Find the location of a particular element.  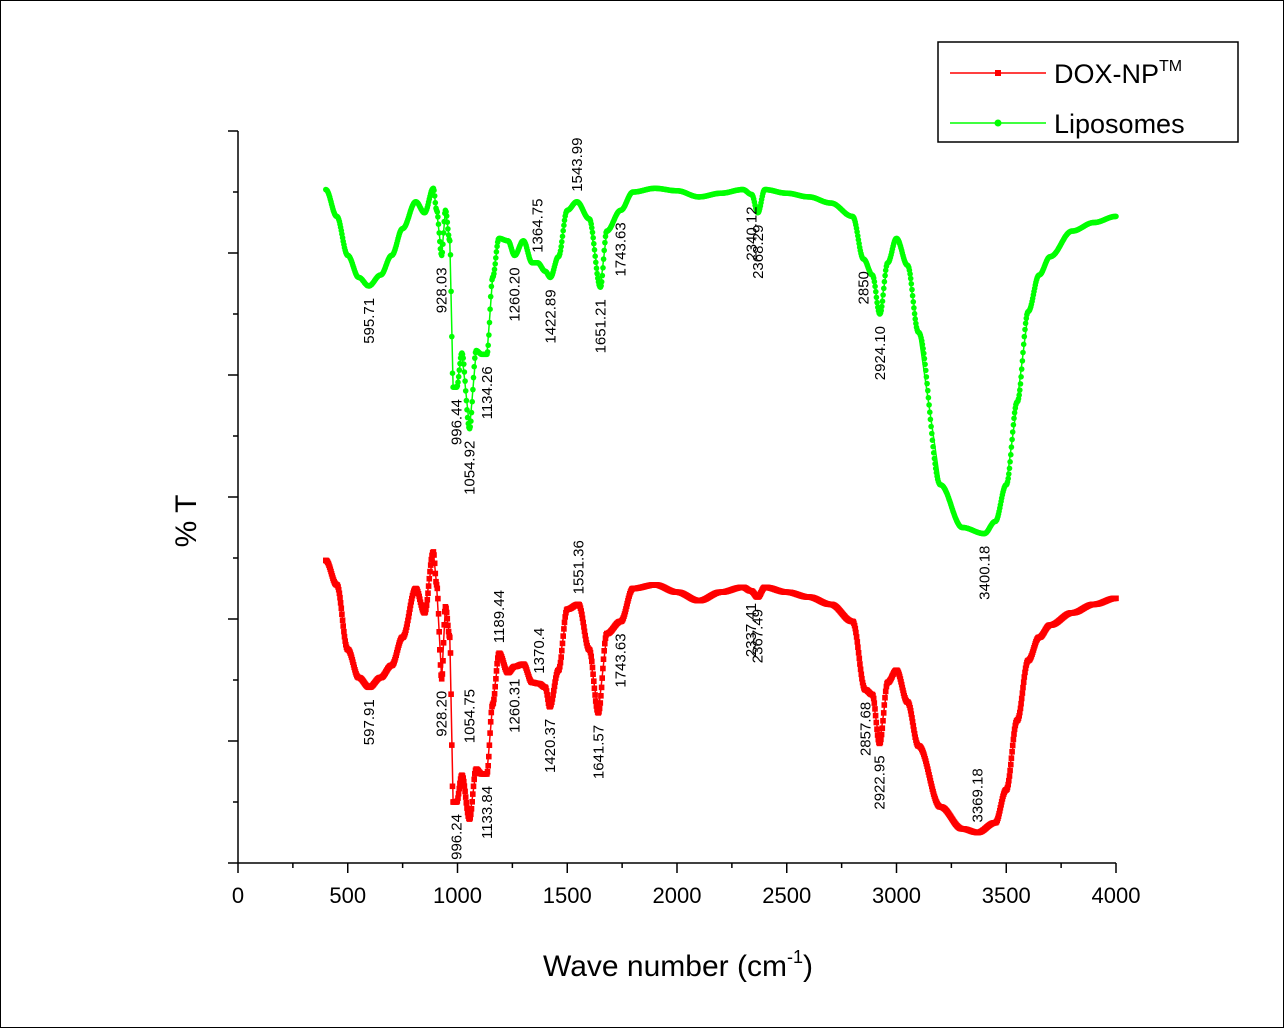

x-axis-title-main: Wave number (cm is located at coordinates (665, 966).